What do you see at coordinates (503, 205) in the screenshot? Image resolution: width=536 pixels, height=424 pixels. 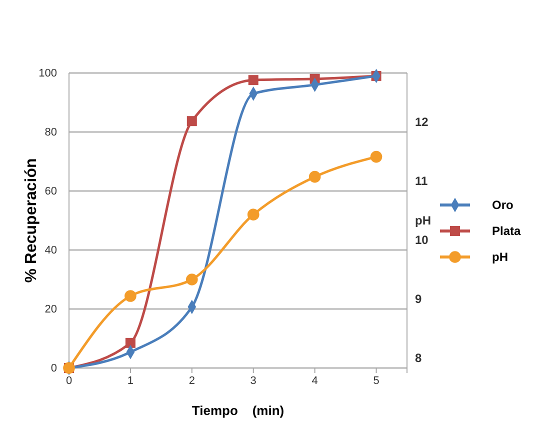 I see `legend-label: Oro` at bounding box center [503, 205].